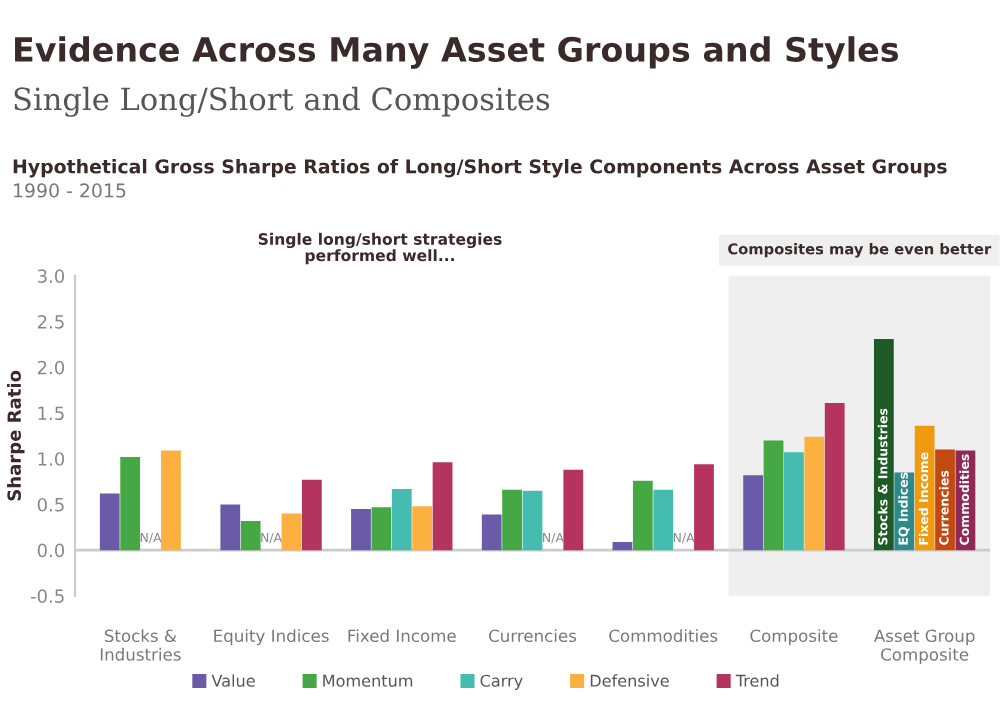 This screenshot has width=1000, height=724. What do you see at coordinates (663, 636) in the screenshot?
I see `x-tick-label: Commodities` at bounding box center [663, 636].